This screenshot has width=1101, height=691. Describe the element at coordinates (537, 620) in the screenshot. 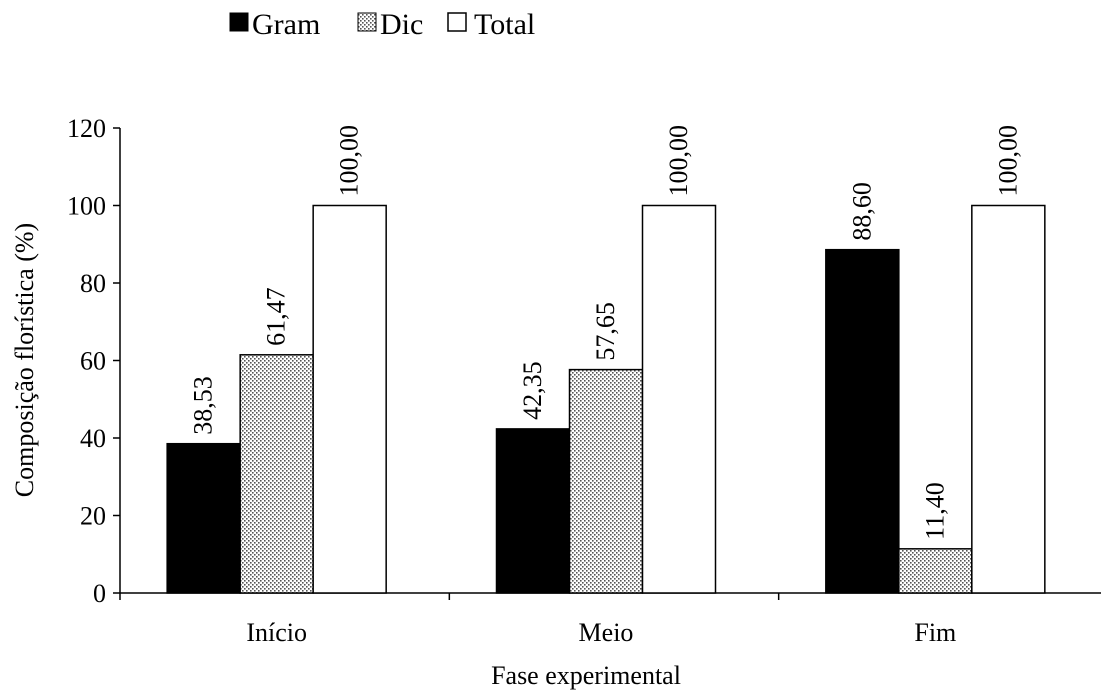

I see `x-axis-ticks: Início Meio Fim` at that location.